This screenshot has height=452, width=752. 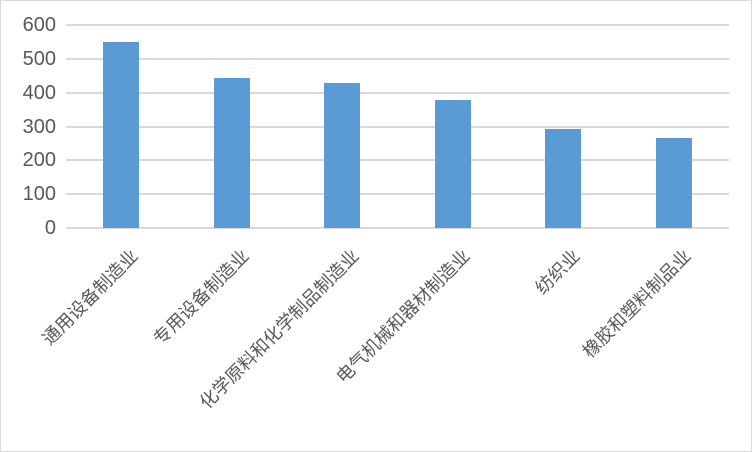 What do you see at coordinates (90, 297) in the screenshot?
I see `x-category-label: 通用设备制造业` at bounding box center [90, 297].